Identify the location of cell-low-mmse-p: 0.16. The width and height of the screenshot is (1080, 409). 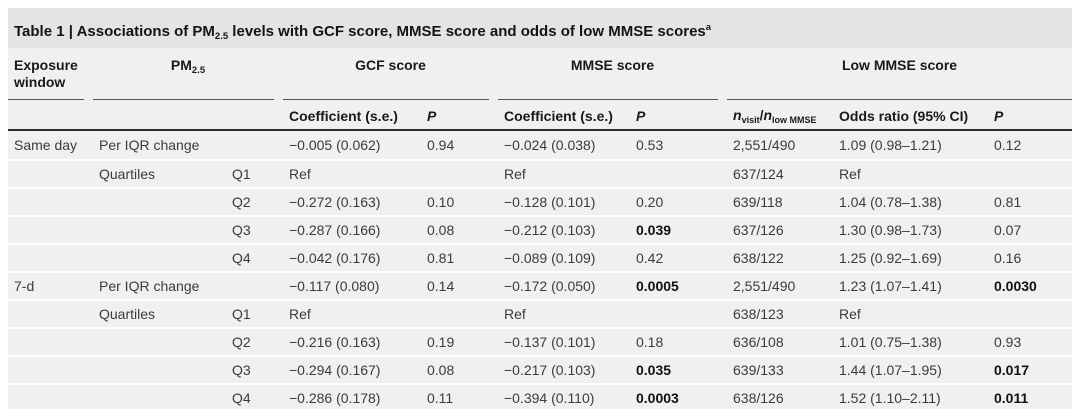
(1030, 257).